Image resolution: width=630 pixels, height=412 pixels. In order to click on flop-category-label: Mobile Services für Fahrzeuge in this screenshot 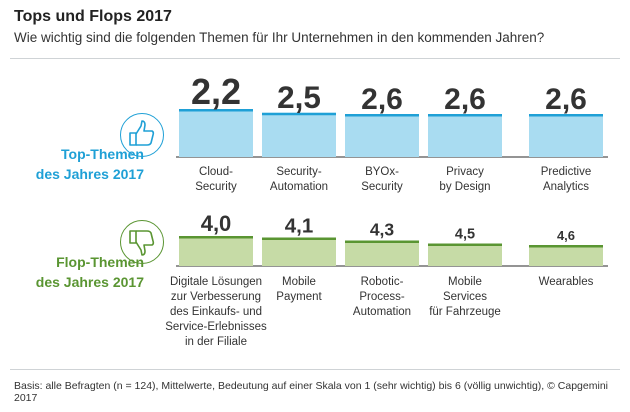, I will do `click(465, 297)`.